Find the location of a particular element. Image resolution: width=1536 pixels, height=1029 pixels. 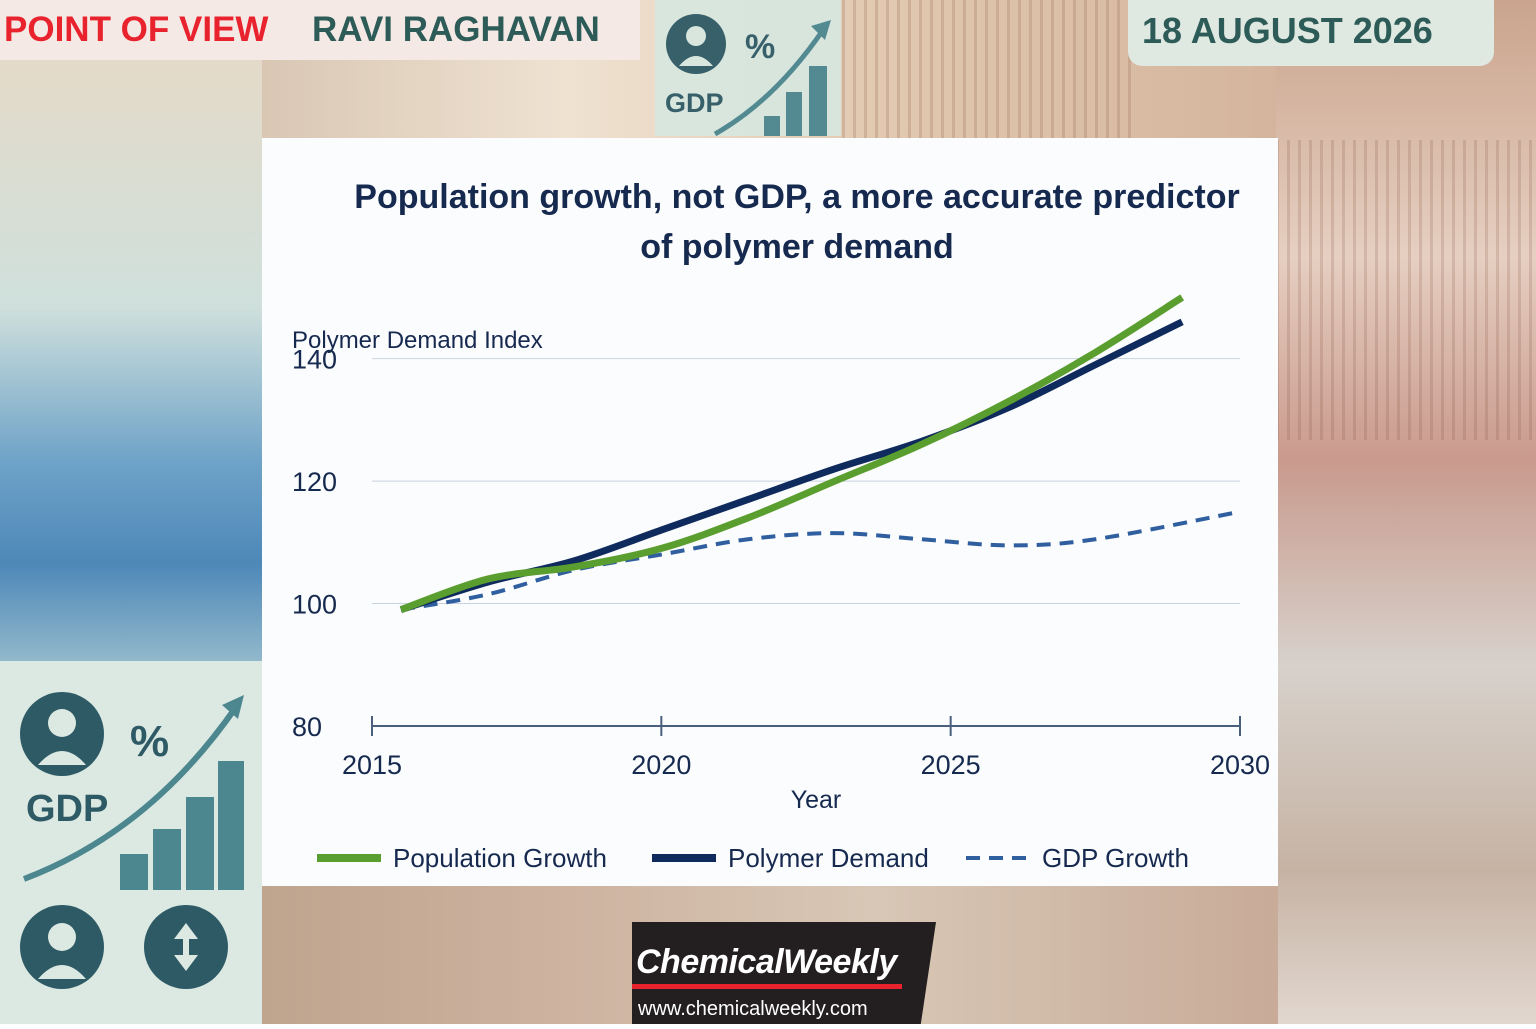

y-tick-label: 100 is located at coordinates (314, 605).